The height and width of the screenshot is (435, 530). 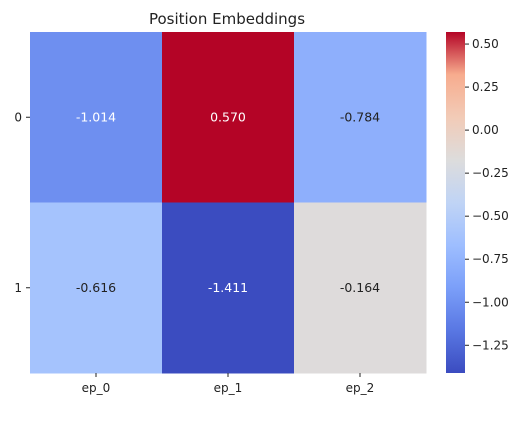 What do you see at coordinates (485, 44) in the screenshot?
I see `colorbar-tick-label: 0.50` at bounding box center [485, 44].